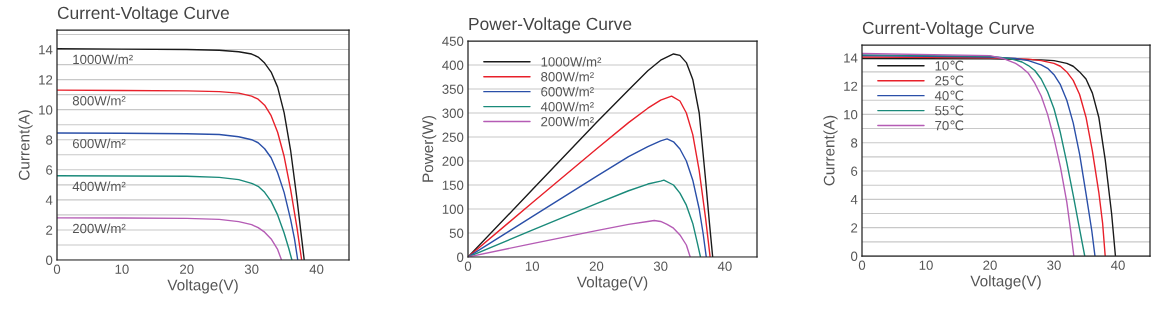  What do you see at coordinates (453, 209) in the screenshot?
I see `y-tick-label: 100` at bounding box center [453, 209].